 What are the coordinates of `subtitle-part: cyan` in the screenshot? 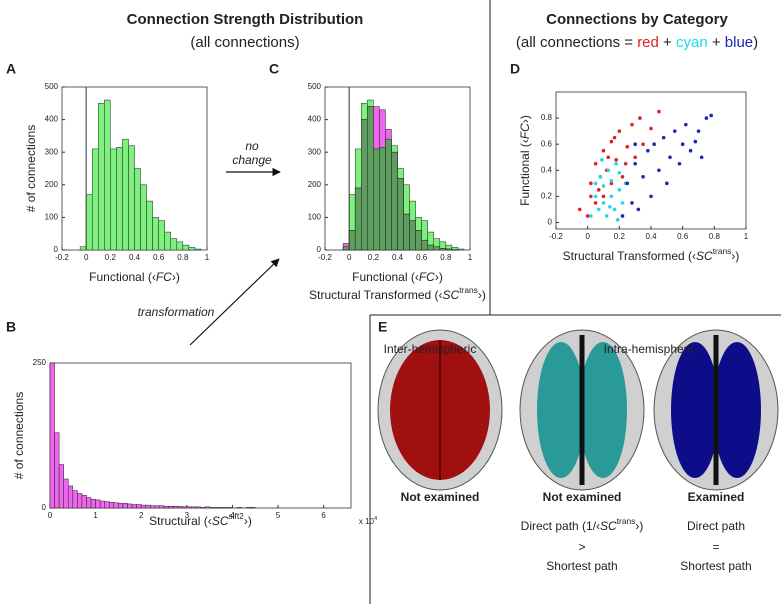 It's located at (692, 42).